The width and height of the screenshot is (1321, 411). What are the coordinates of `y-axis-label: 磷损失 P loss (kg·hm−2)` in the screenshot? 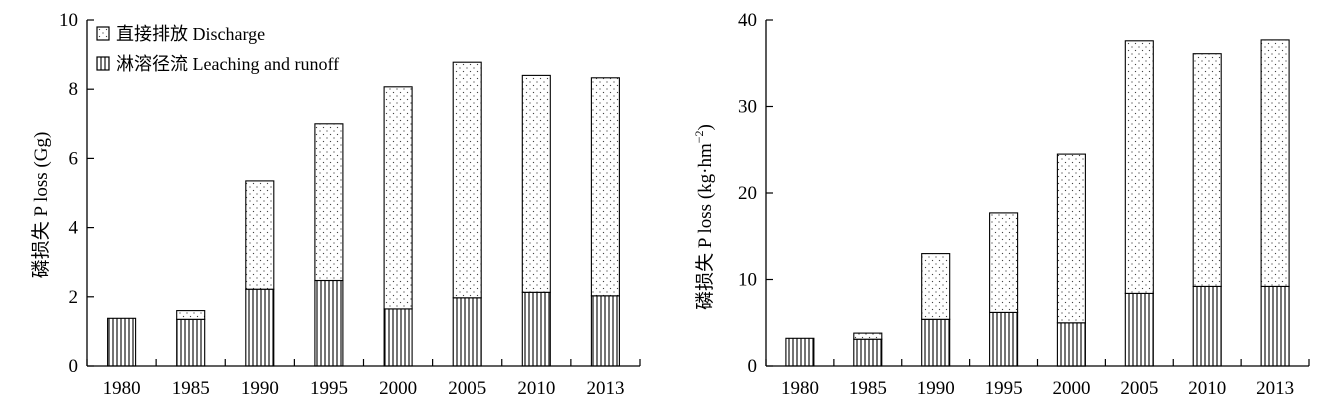 It's located at (704, 217).